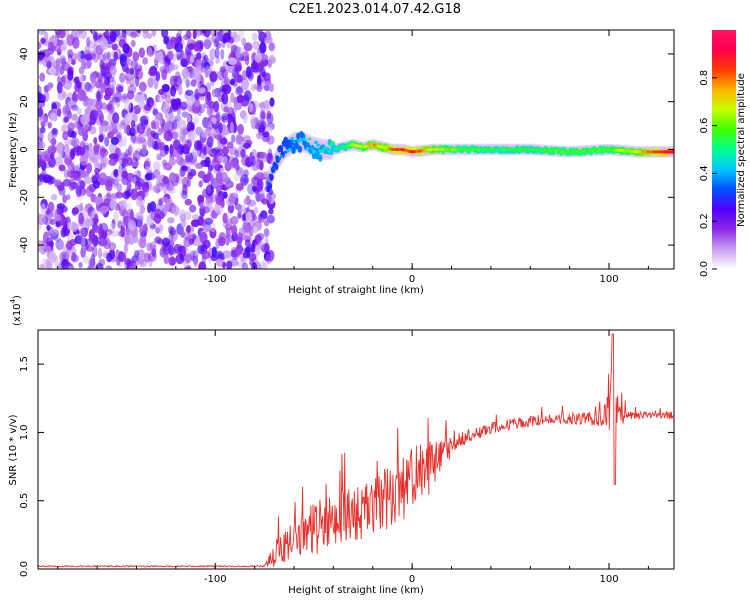 This screenshot has width=750, height=600. I want to click on y-tick-label: 1.5, so click(24, 364).